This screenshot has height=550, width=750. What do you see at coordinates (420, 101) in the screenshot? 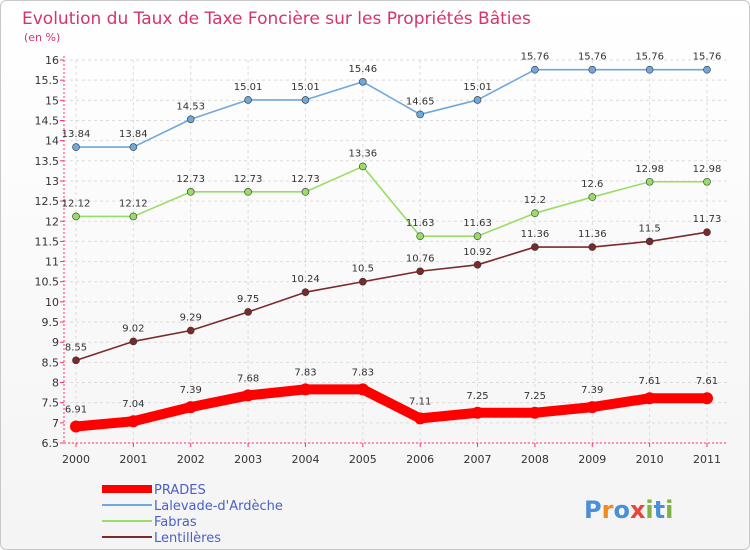
I see `data-label: 14.65` at bounding box center [420, 101].